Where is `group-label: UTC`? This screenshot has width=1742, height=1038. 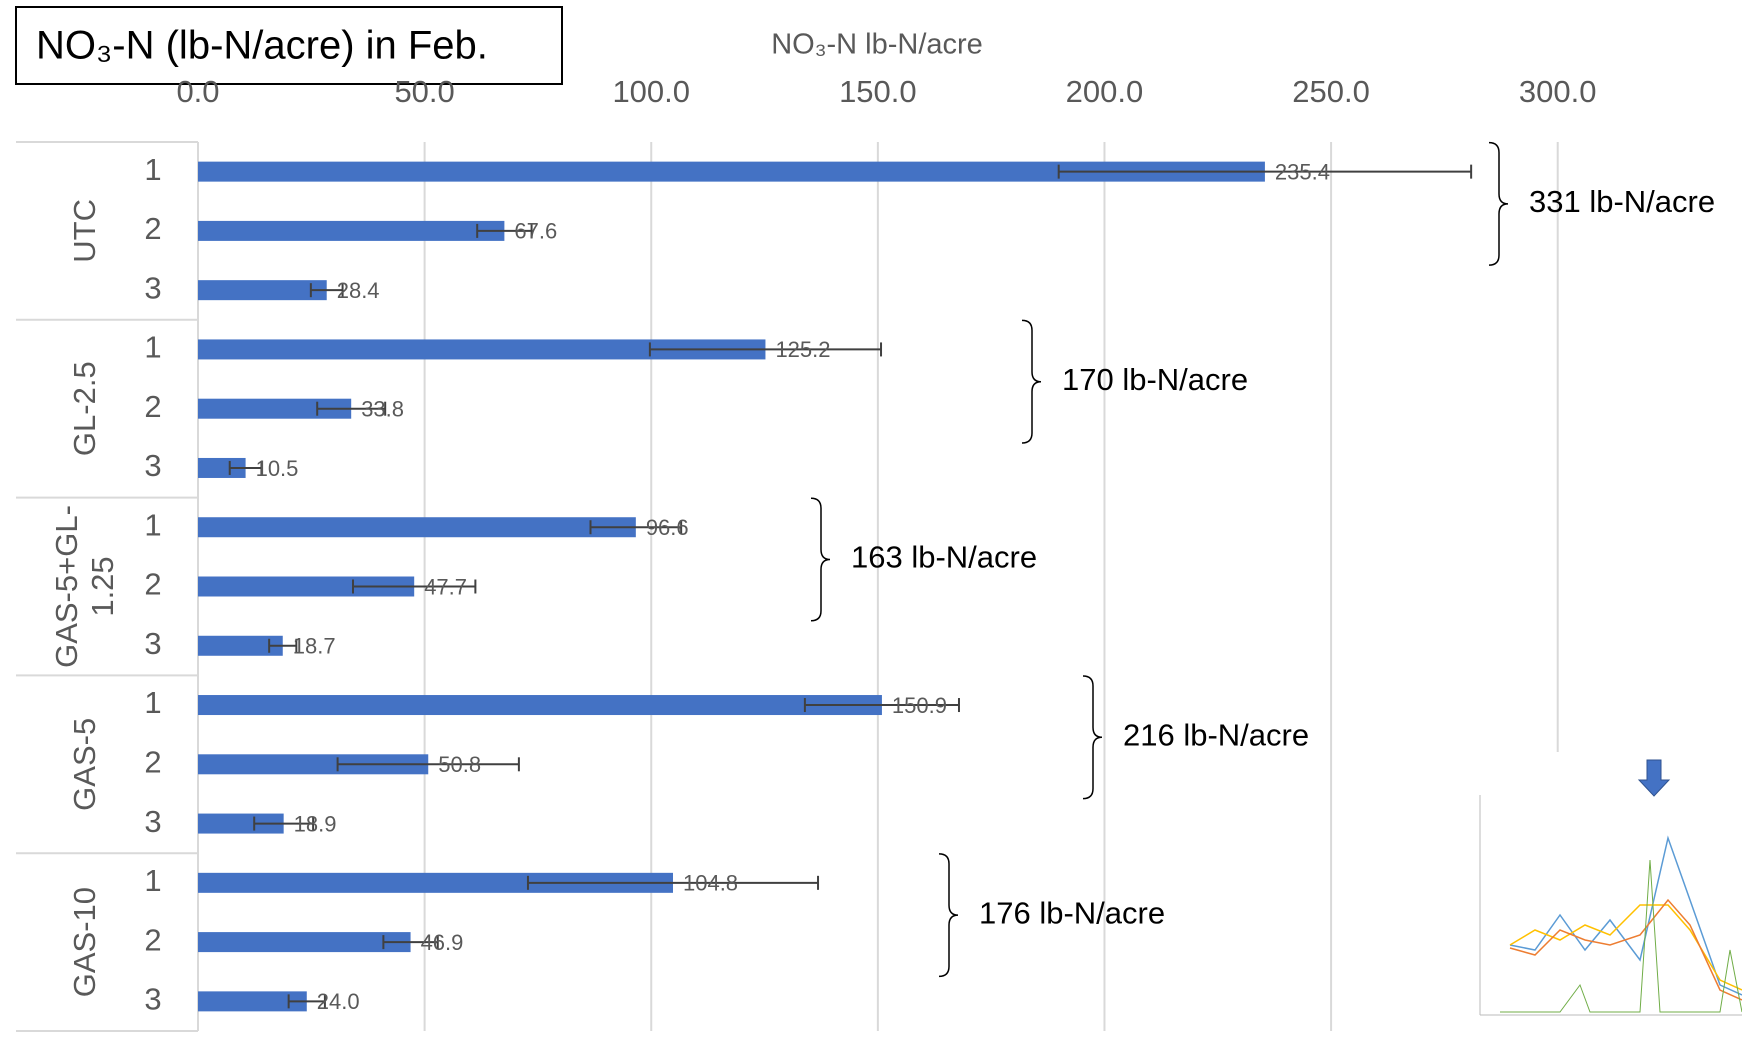
group-label: UTC is located at coordinates (84, 231).